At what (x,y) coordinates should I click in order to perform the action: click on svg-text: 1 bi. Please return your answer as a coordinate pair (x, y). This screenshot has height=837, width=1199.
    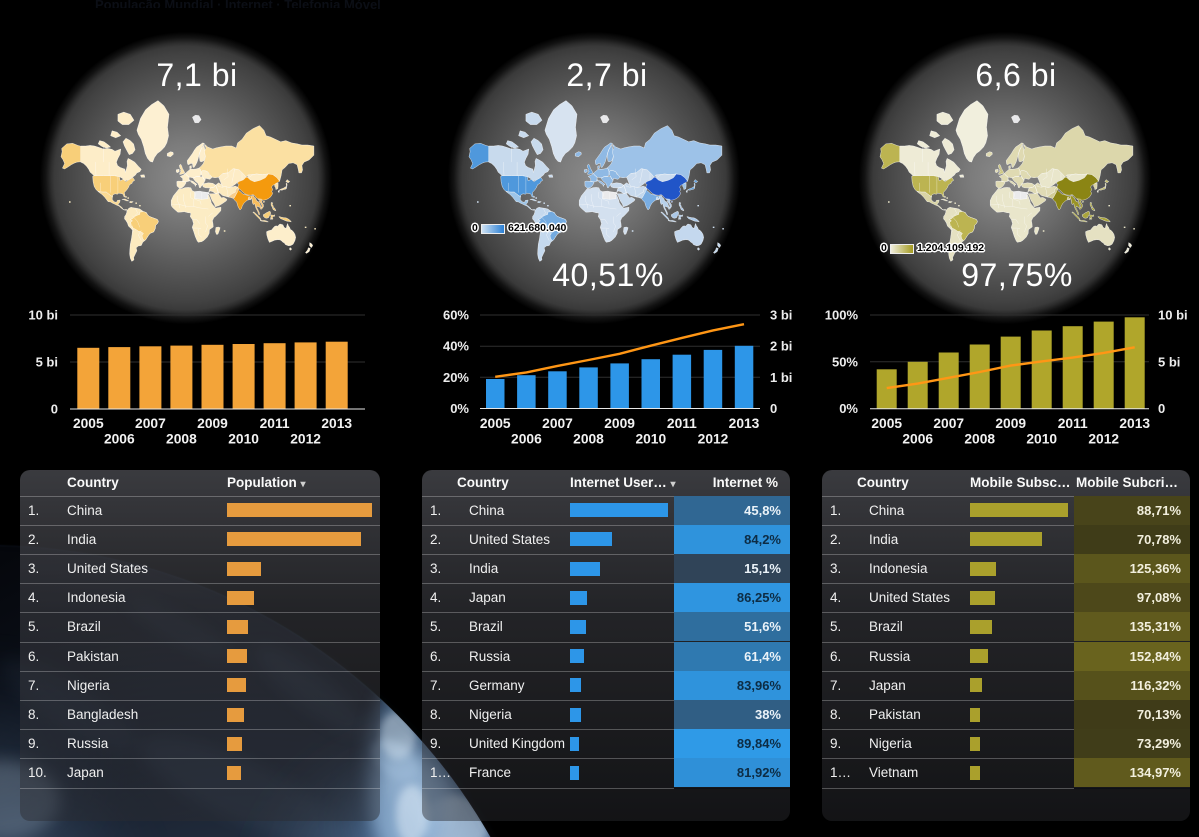
    Looking at the image, I should click on (781, 377).